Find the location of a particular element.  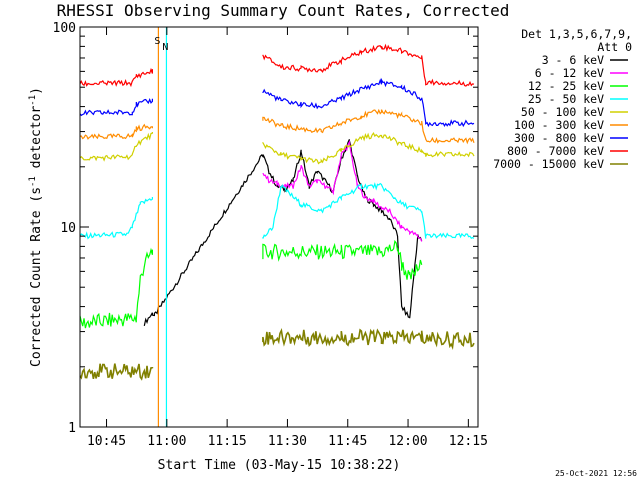

legend-entry-8: 800 - 7000 keV is located at coordinates (555, 151).